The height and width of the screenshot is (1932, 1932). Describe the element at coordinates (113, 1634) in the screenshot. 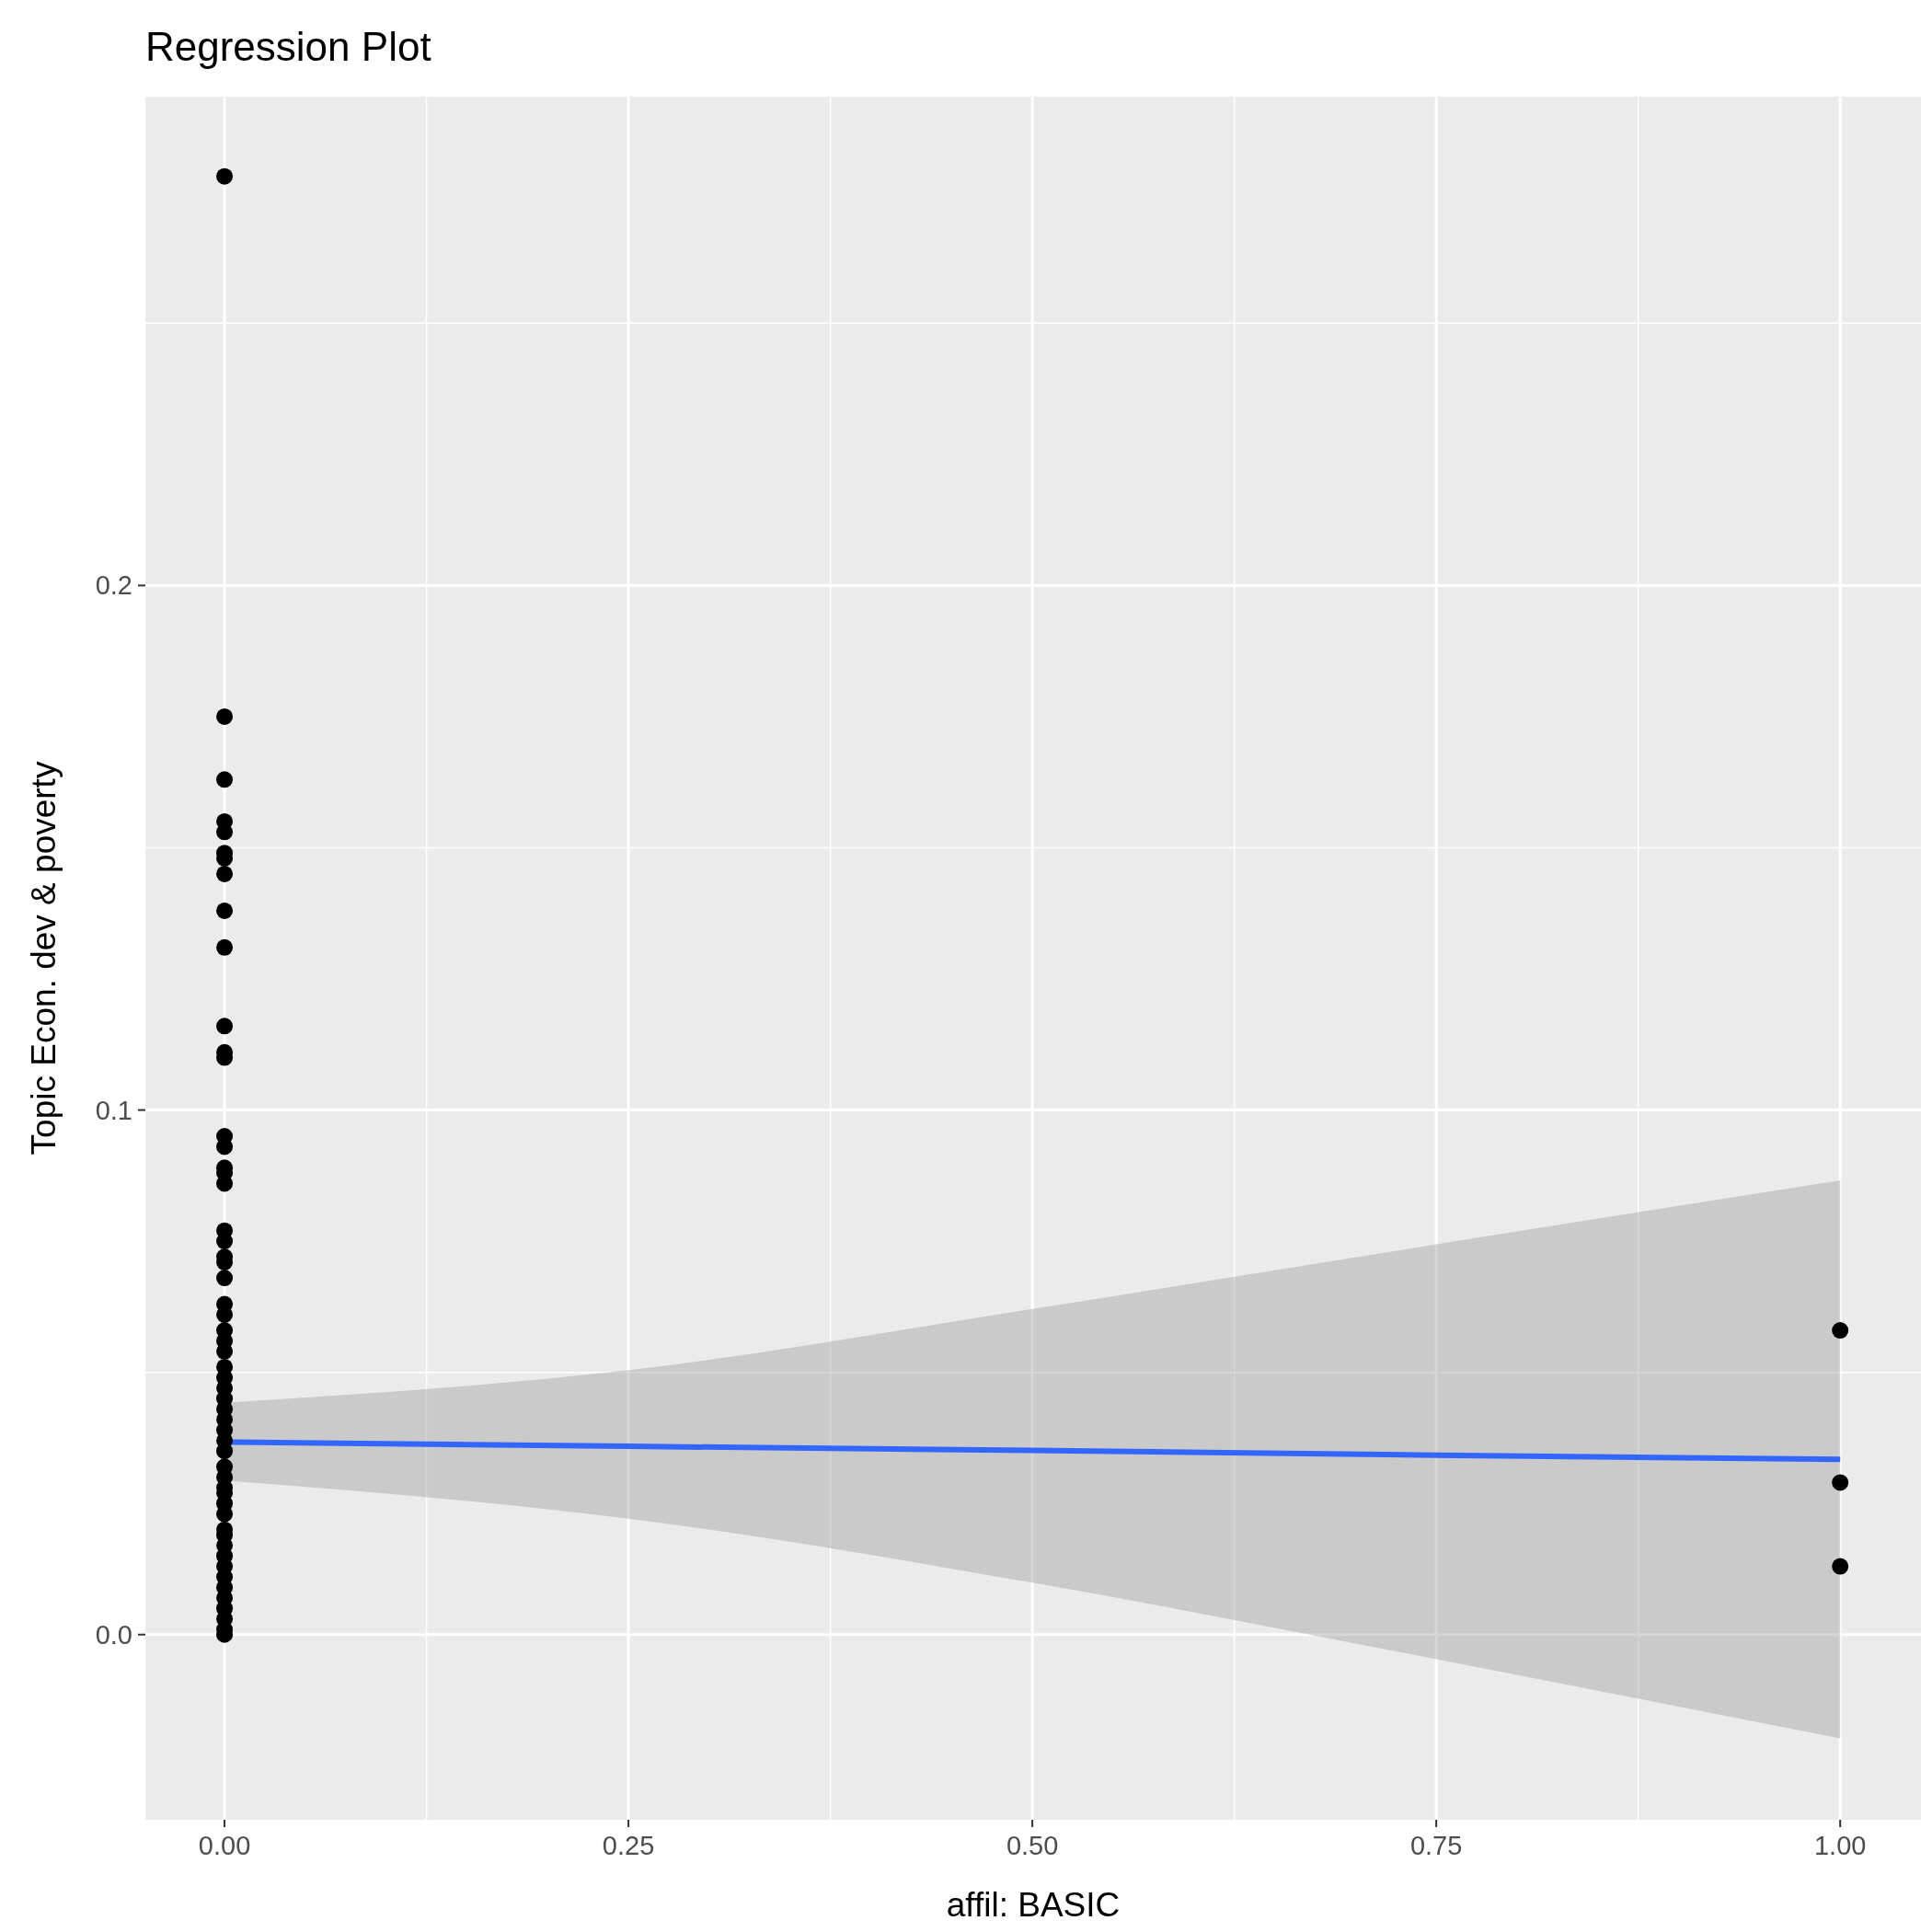

I see `y-tick-label: 0.0` at that location.